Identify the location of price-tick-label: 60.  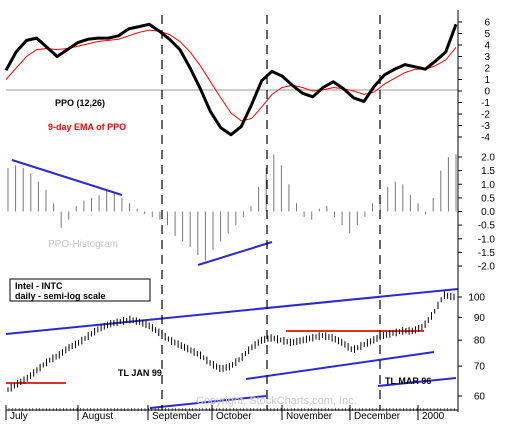
(480, 397).